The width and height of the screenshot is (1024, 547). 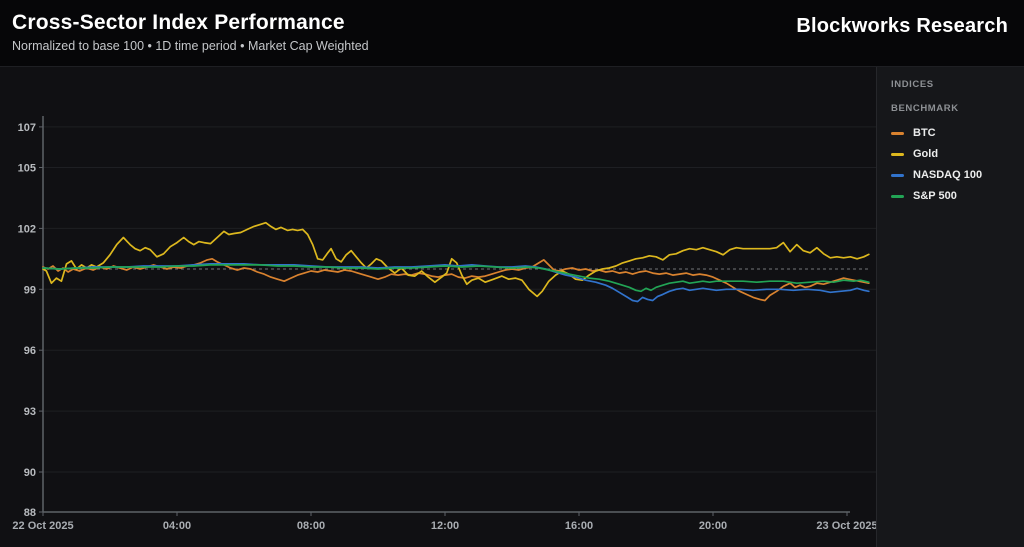 What do you see at coordinates (925, 108) in the screenshot?
I see `benchmark-section-label: BENCHMARK` at bounding box center [925, 108].